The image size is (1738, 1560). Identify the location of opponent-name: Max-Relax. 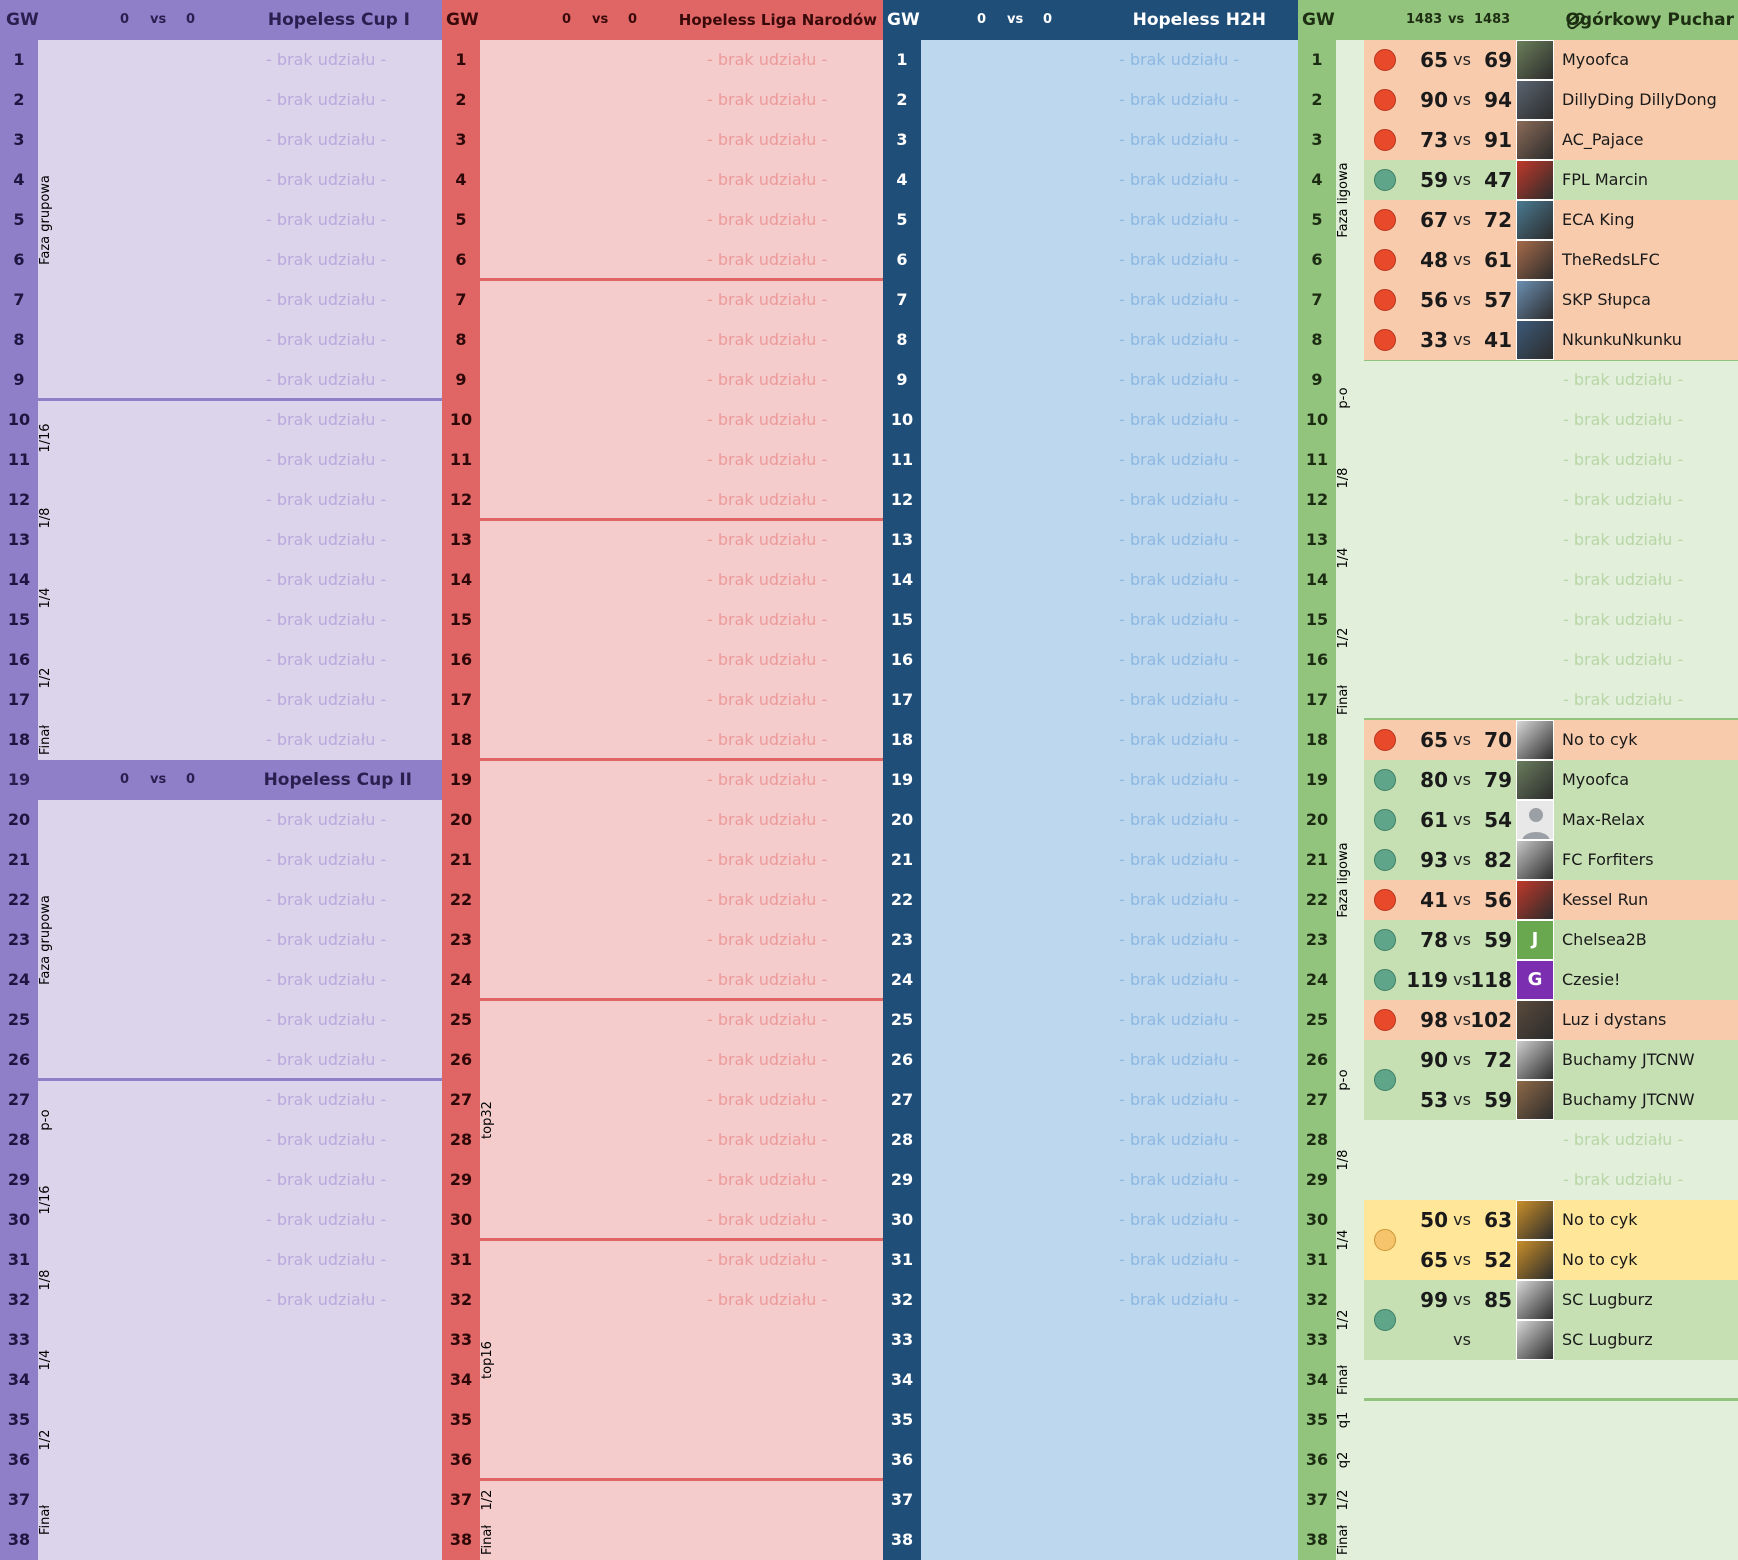
(1603, 819).